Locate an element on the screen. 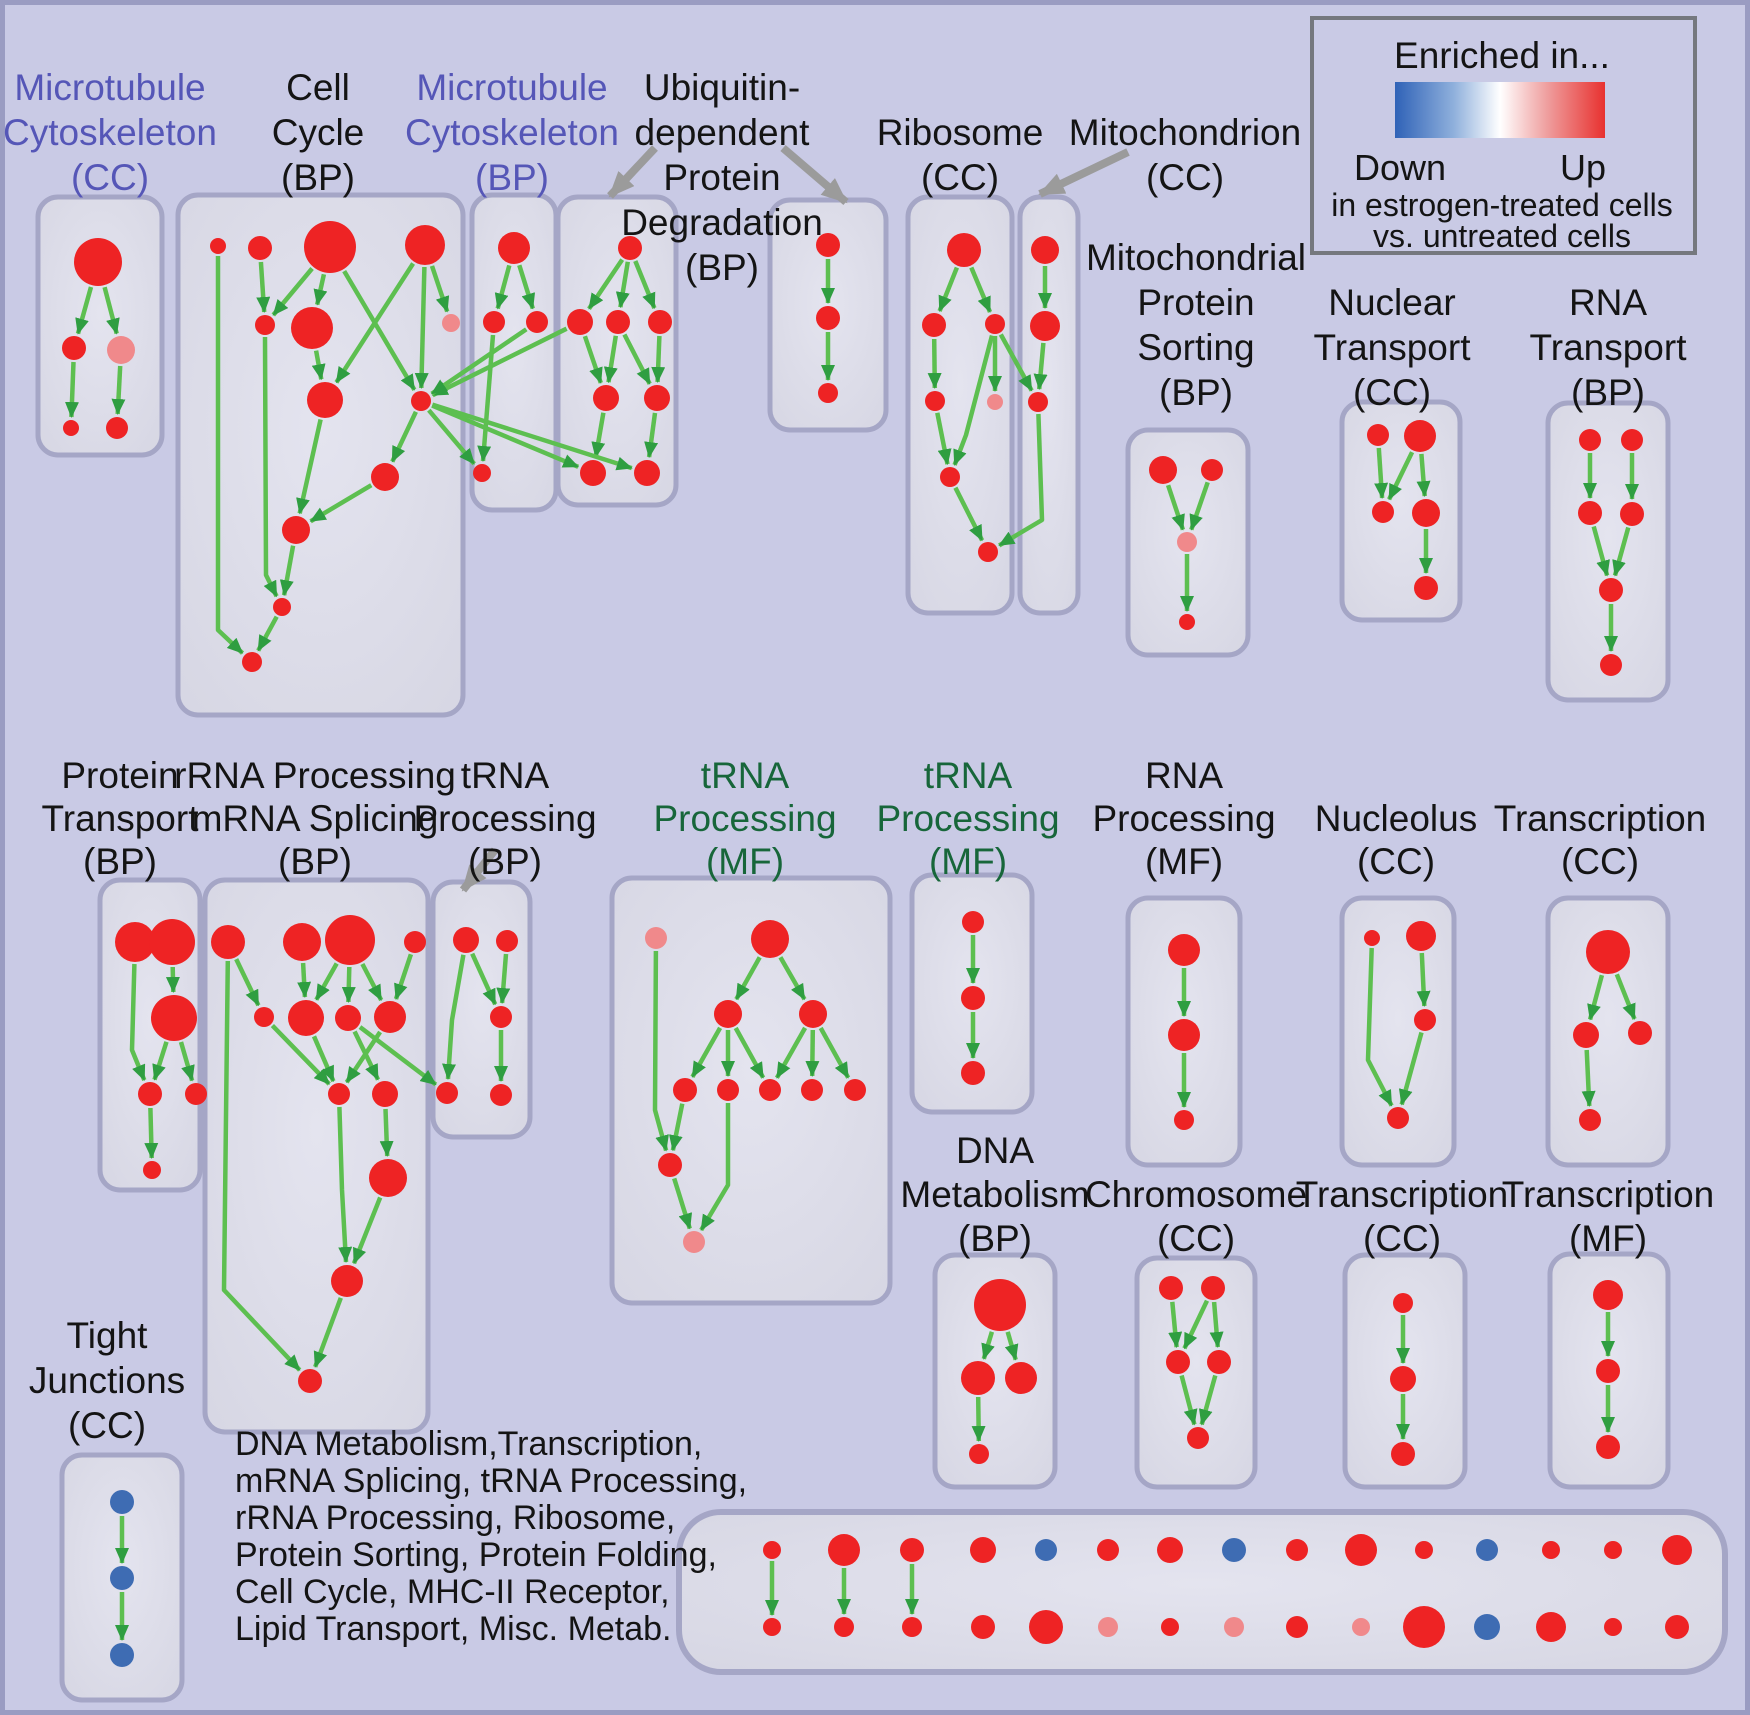 The image size is (1750, 1715). tight-junctions-label-line-0: Tight is located at coordinates (108, 1335).